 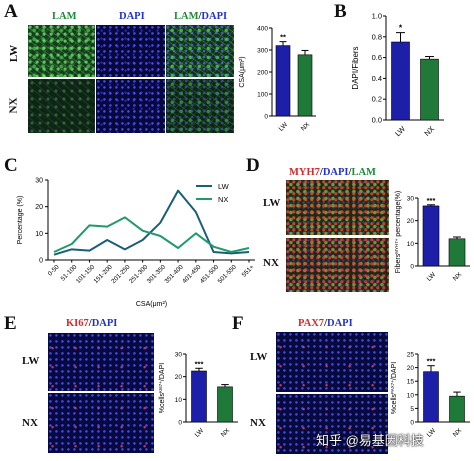 I want to click on panel-label-a: A, so click(x=11, y=11).